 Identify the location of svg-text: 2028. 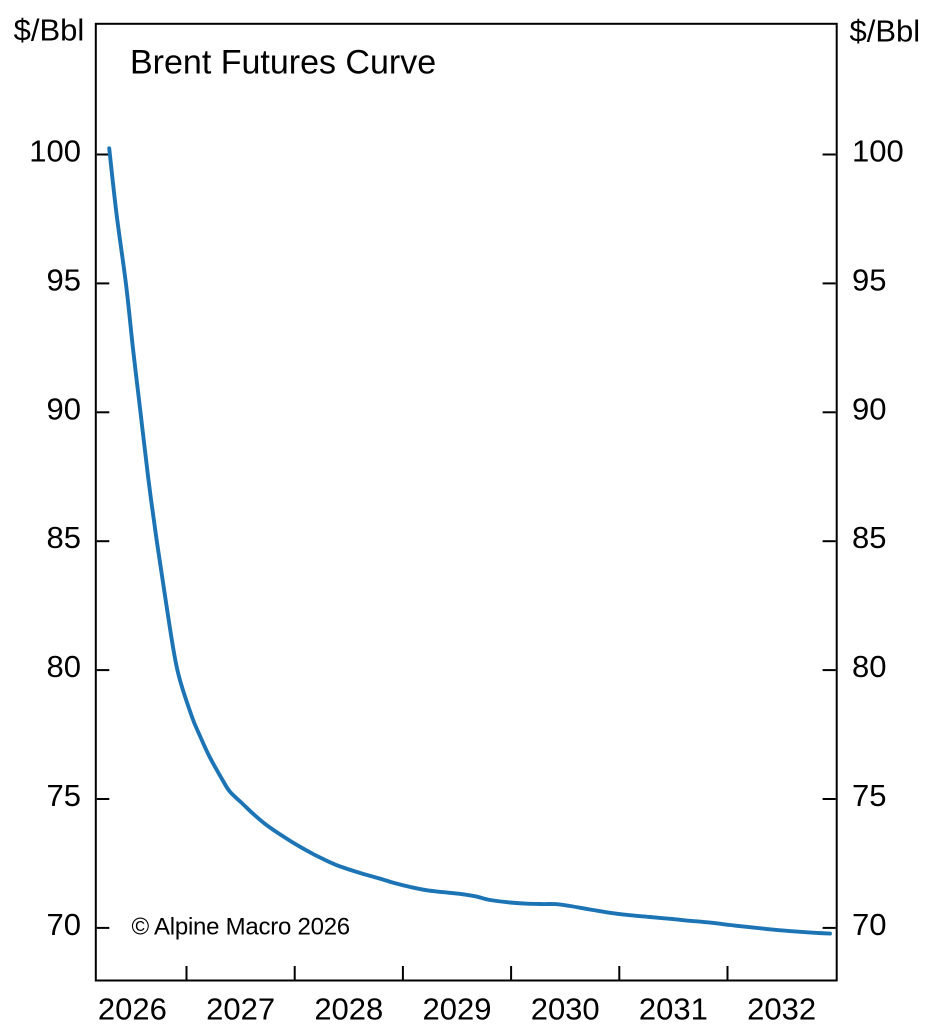
(348, 1009).